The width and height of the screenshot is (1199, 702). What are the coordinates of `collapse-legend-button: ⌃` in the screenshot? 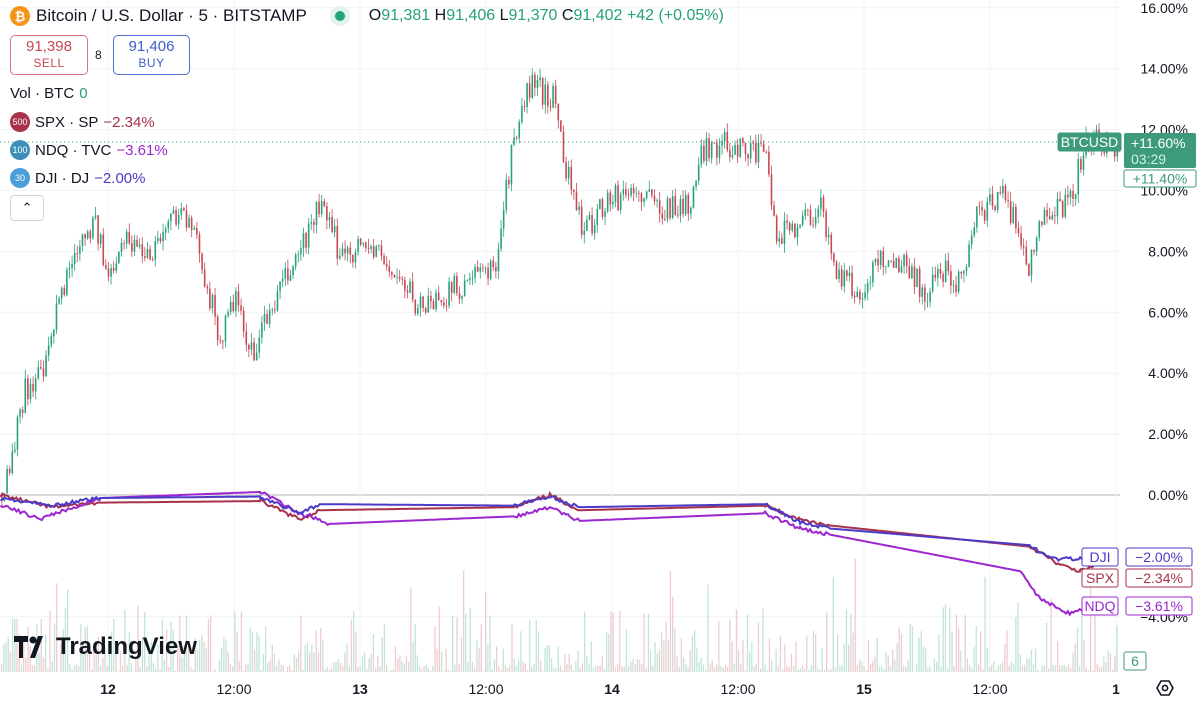 It's located at (27, 208).